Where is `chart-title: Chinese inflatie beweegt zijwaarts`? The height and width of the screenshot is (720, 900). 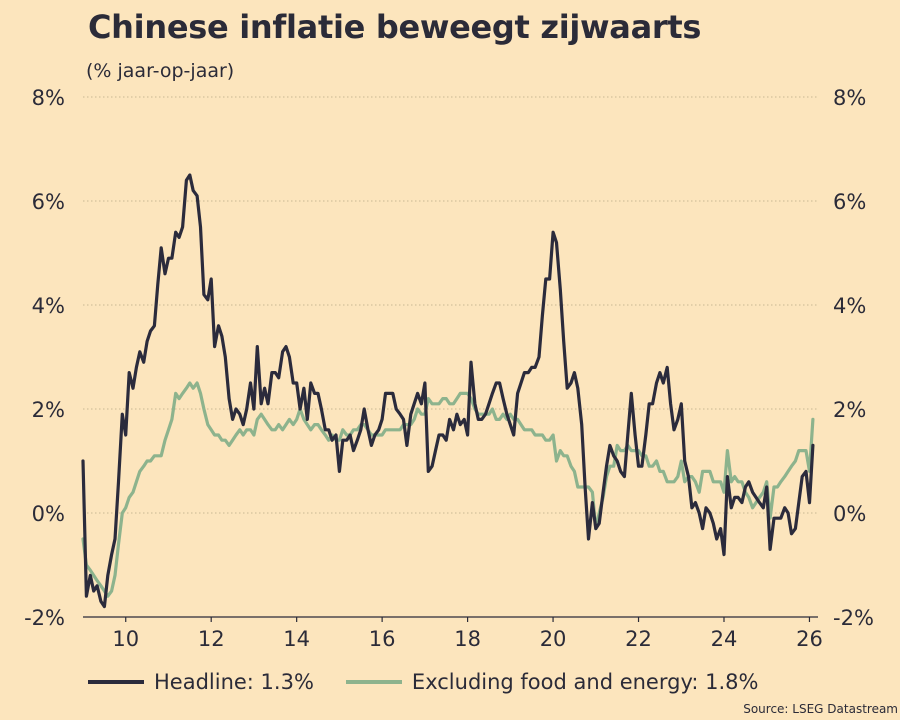
chart-title: Chinese inflatie beweegt zijwaarts is located at coordinates (395, 27).